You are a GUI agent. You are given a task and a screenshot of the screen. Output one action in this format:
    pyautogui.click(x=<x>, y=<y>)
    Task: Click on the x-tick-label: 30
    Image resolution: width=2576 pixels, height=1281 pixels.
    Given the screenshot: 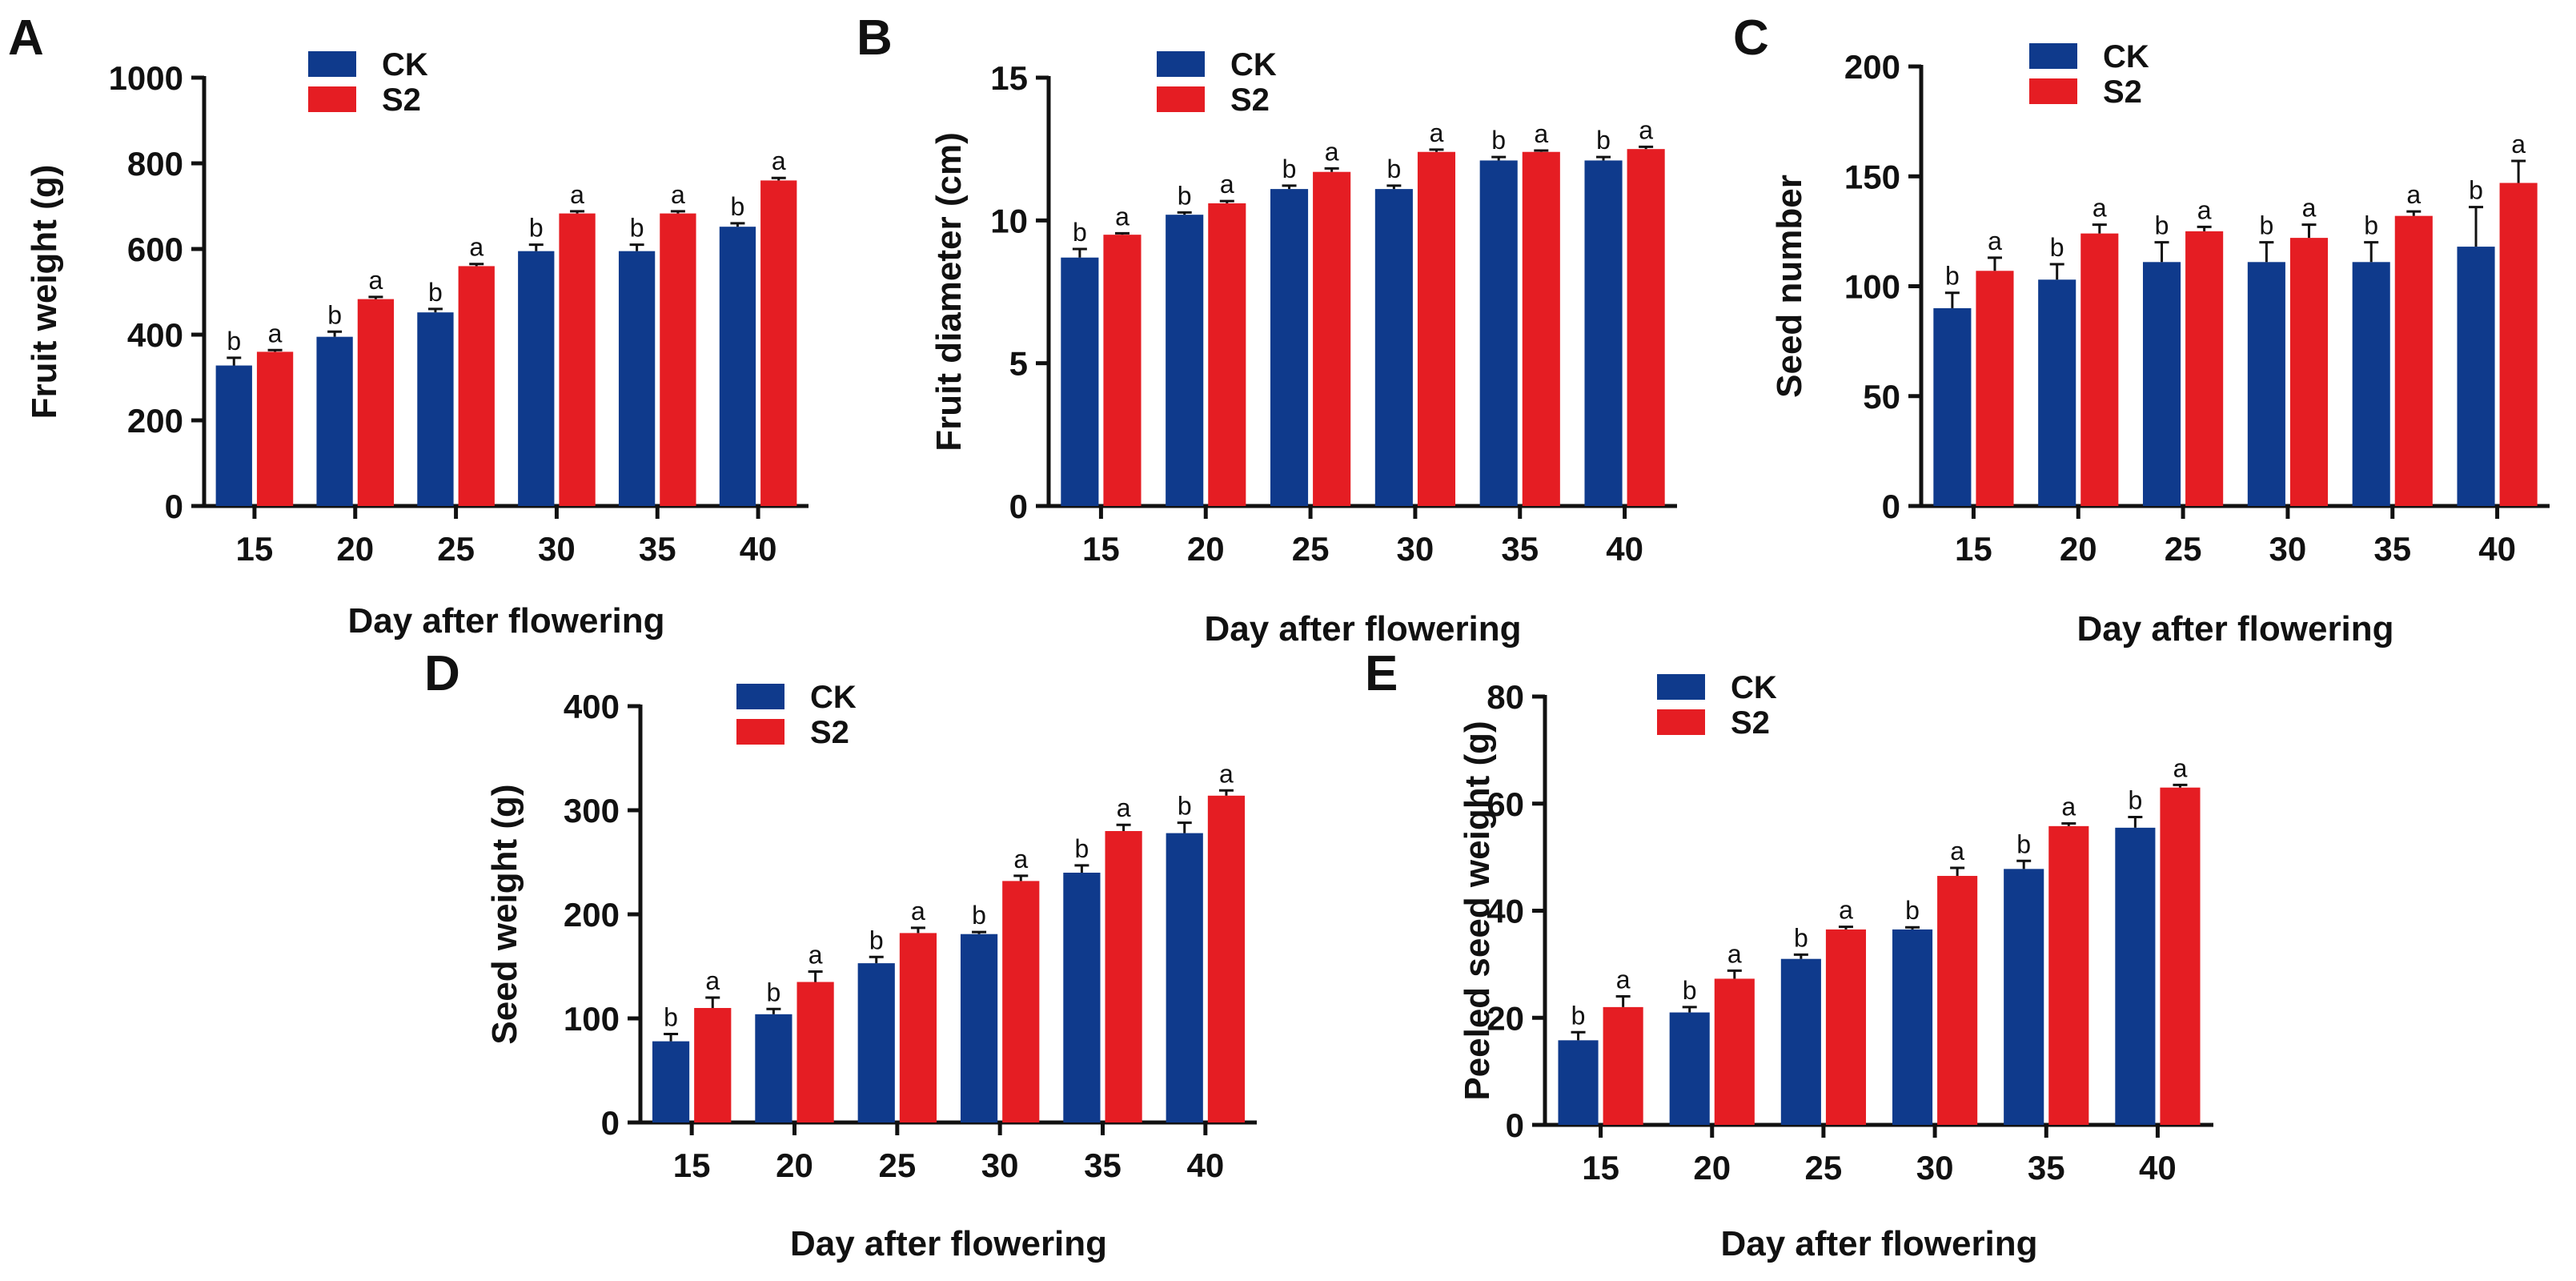 What is the action you would take?
    pyautogui.click(x=2288, y=549)
    